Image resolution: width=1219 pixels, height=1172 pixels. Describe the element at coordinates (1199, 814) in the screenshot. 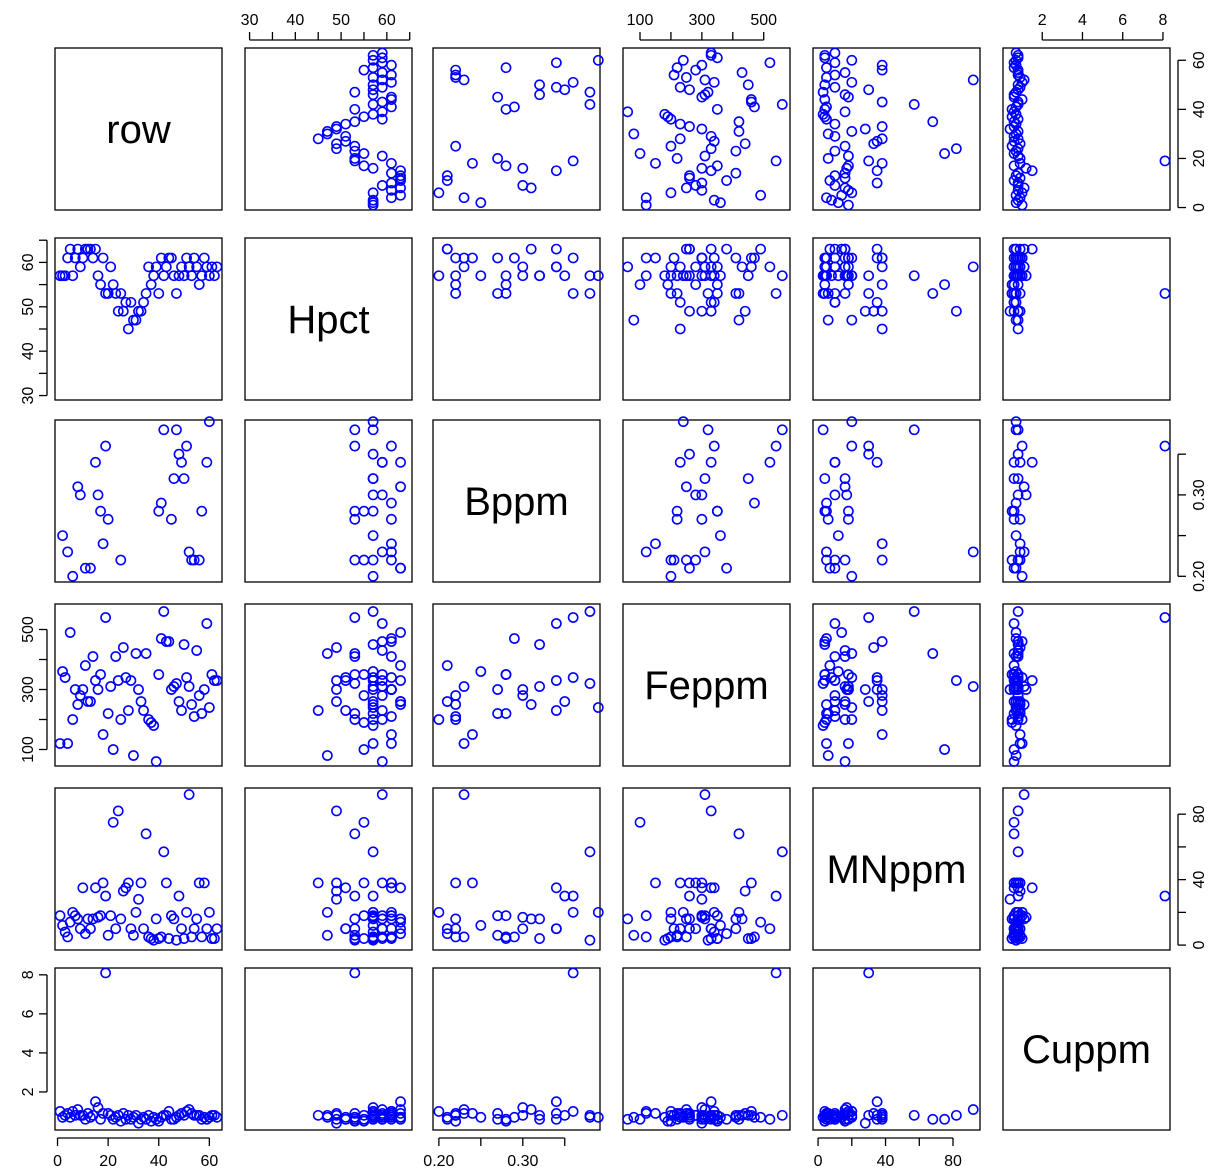

I see `tick-label: 80` at that location.